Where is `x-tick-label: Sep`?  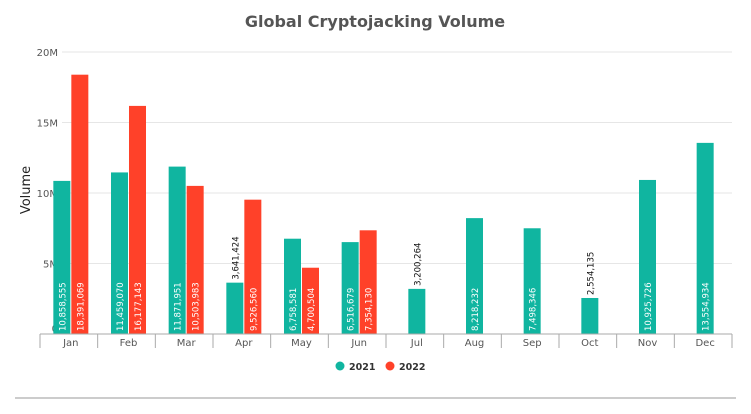 x-tick-label: Sep is located at coordinates (532, 343).